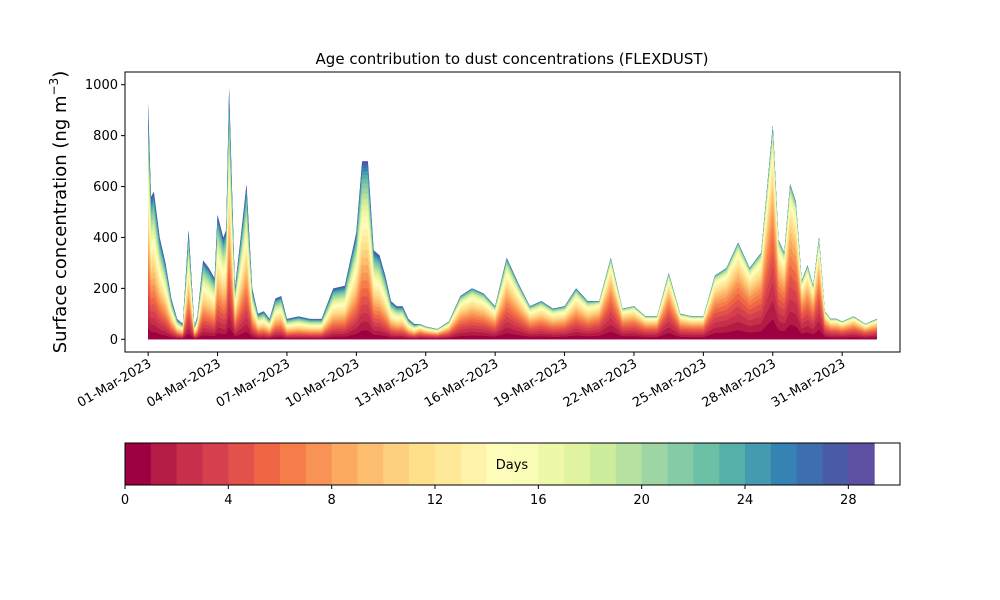 The image size is (1000, 600). I want to click on y-axis-label: Surface concentration (ng m−3), so click(59, 212).